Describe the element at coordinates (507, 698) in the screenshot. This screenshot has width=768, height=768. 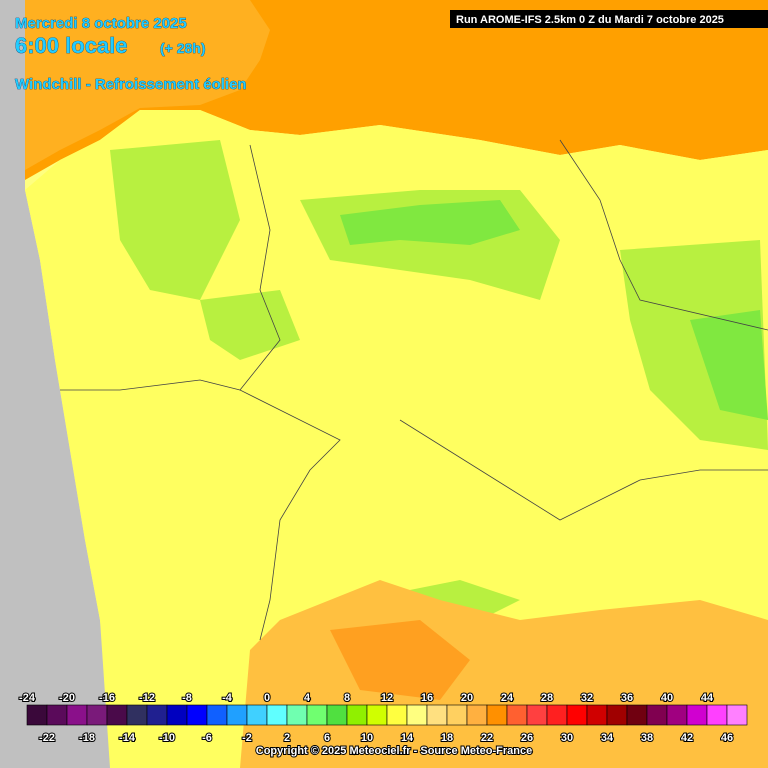
I see `legend-label: 24` at that location.